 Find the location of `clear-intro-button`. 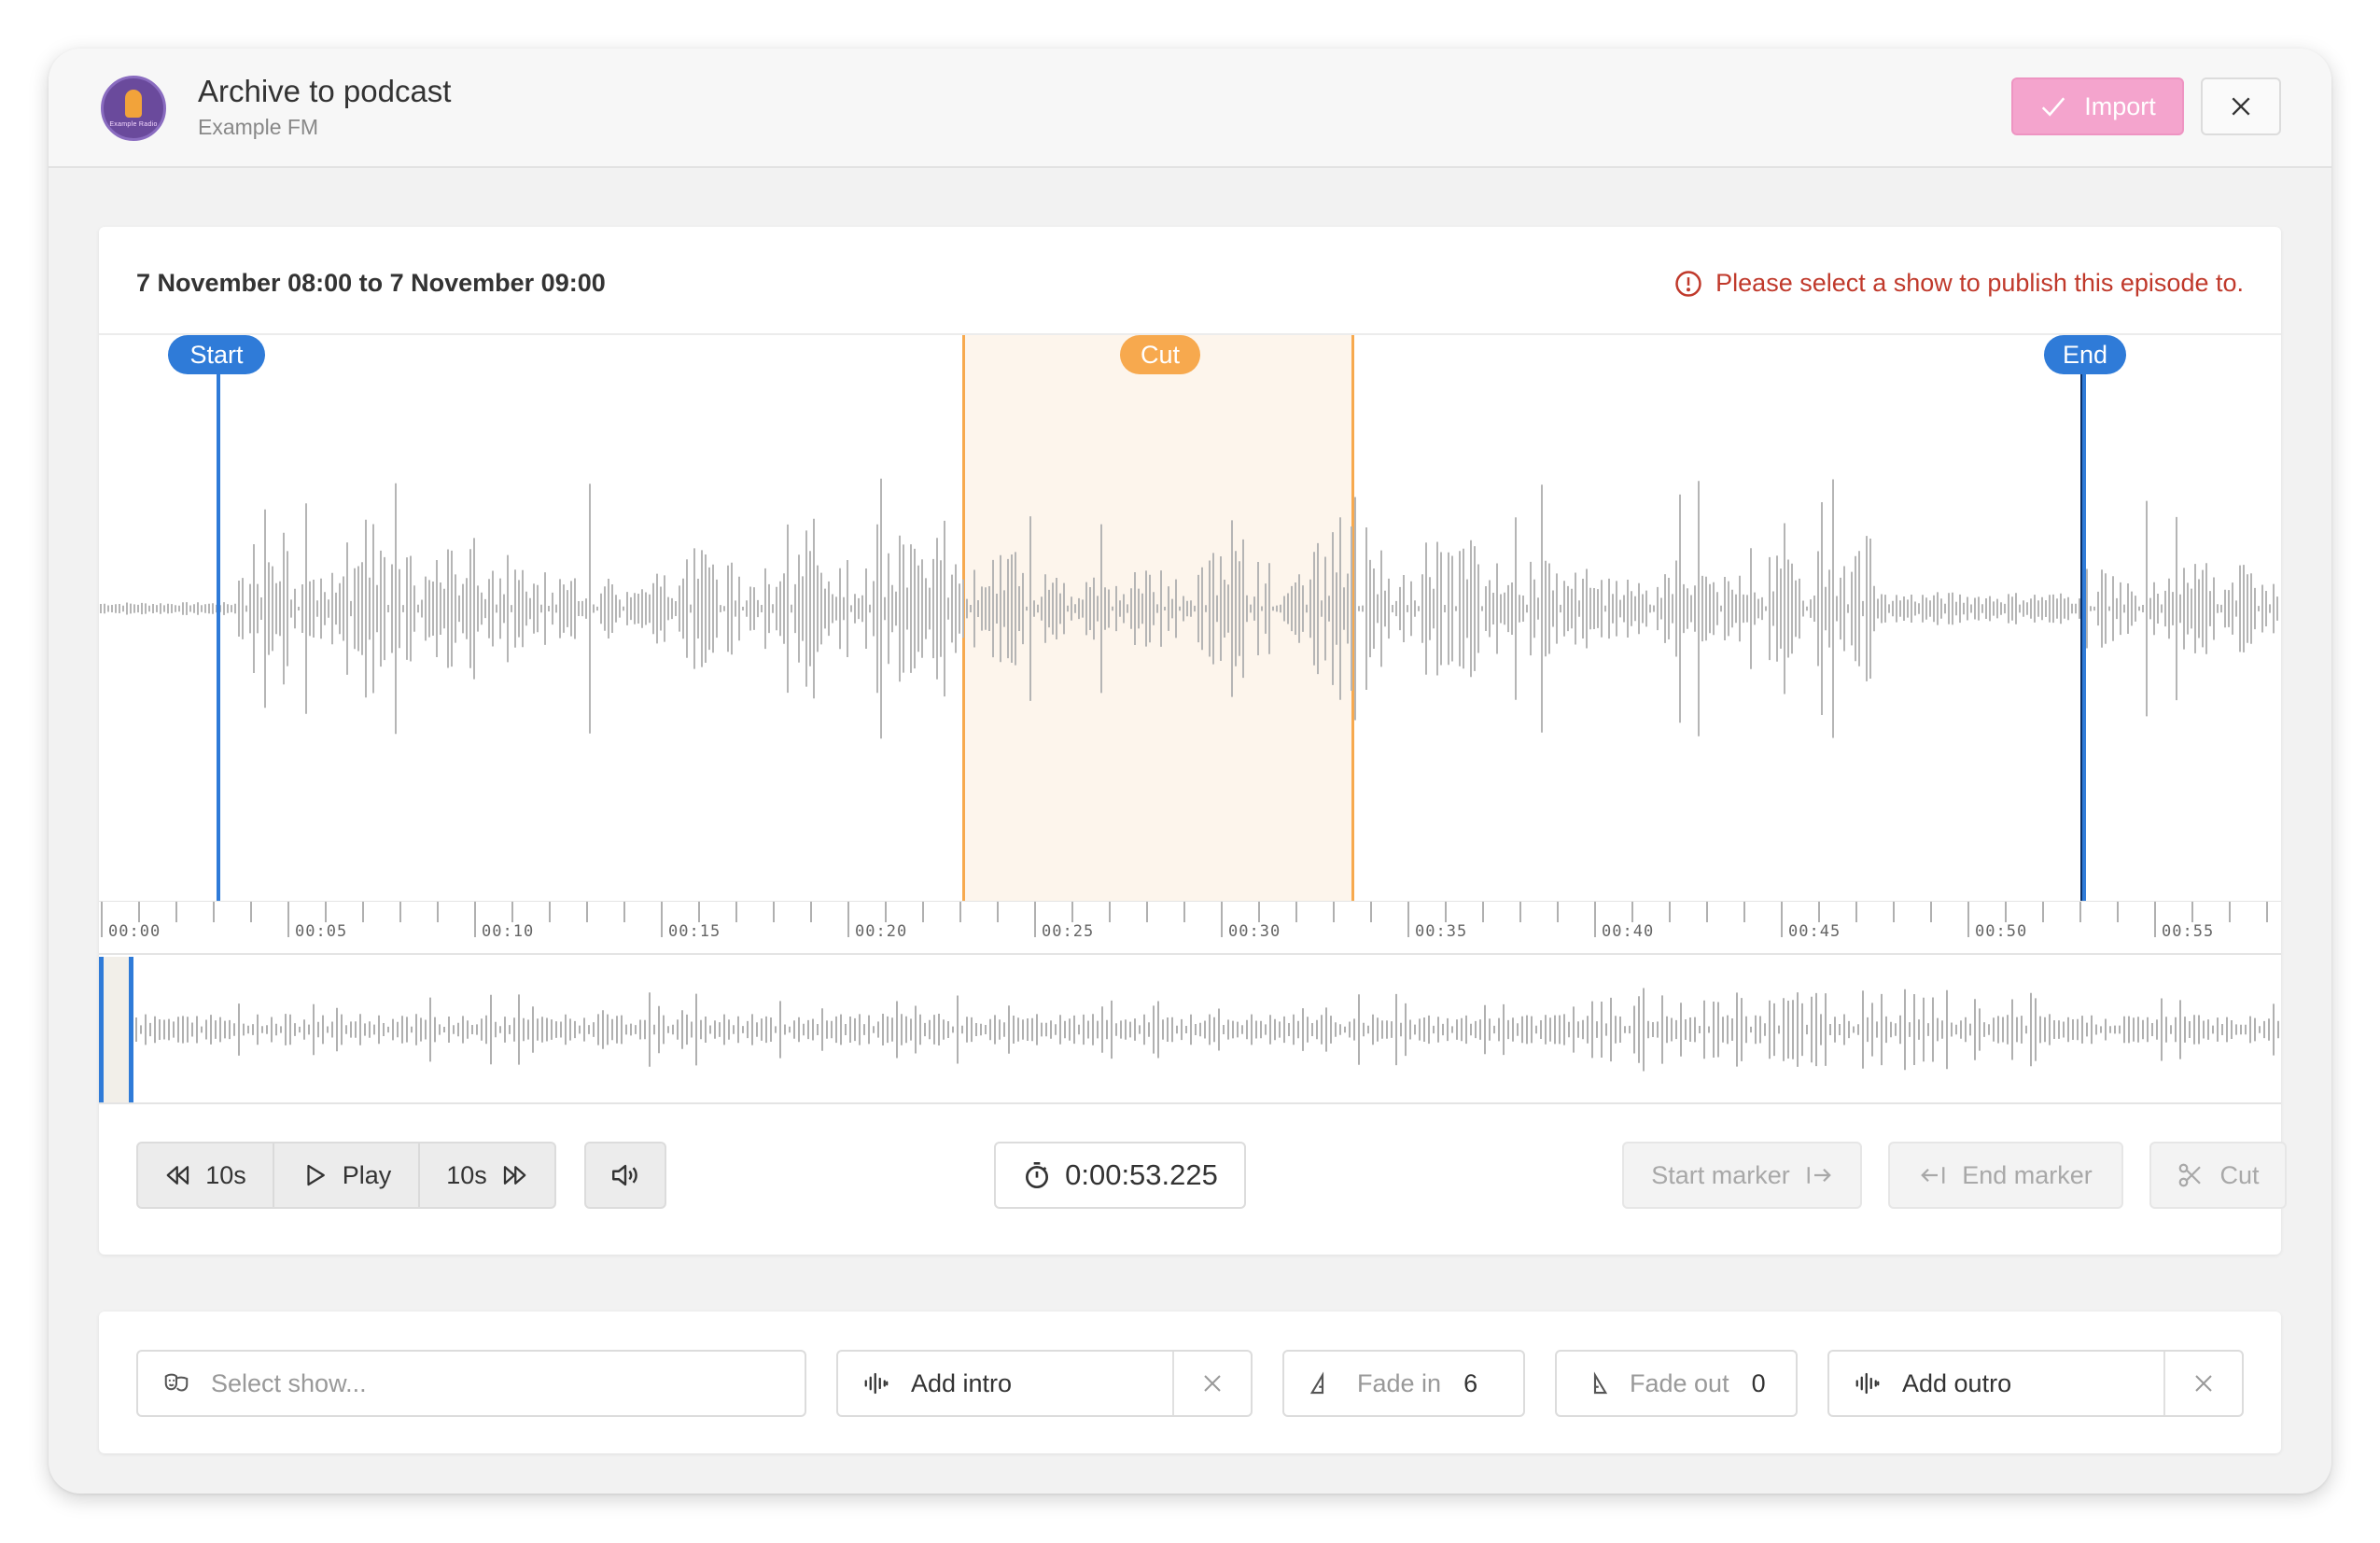

clear-intro-button is located at coordinates (1211, 1383).